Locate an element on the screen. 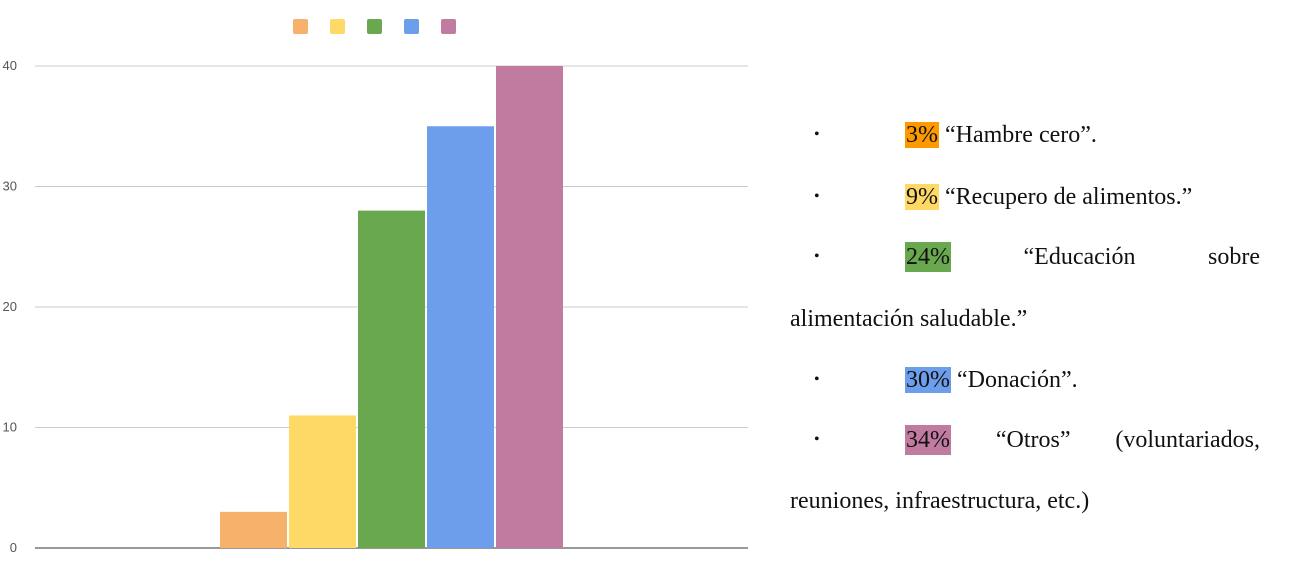 The width and height of the screenshot is (1292, 561). list-item-otros-cont: reuniones, infraestructura, etc.) is located at coordinates (940, 501).